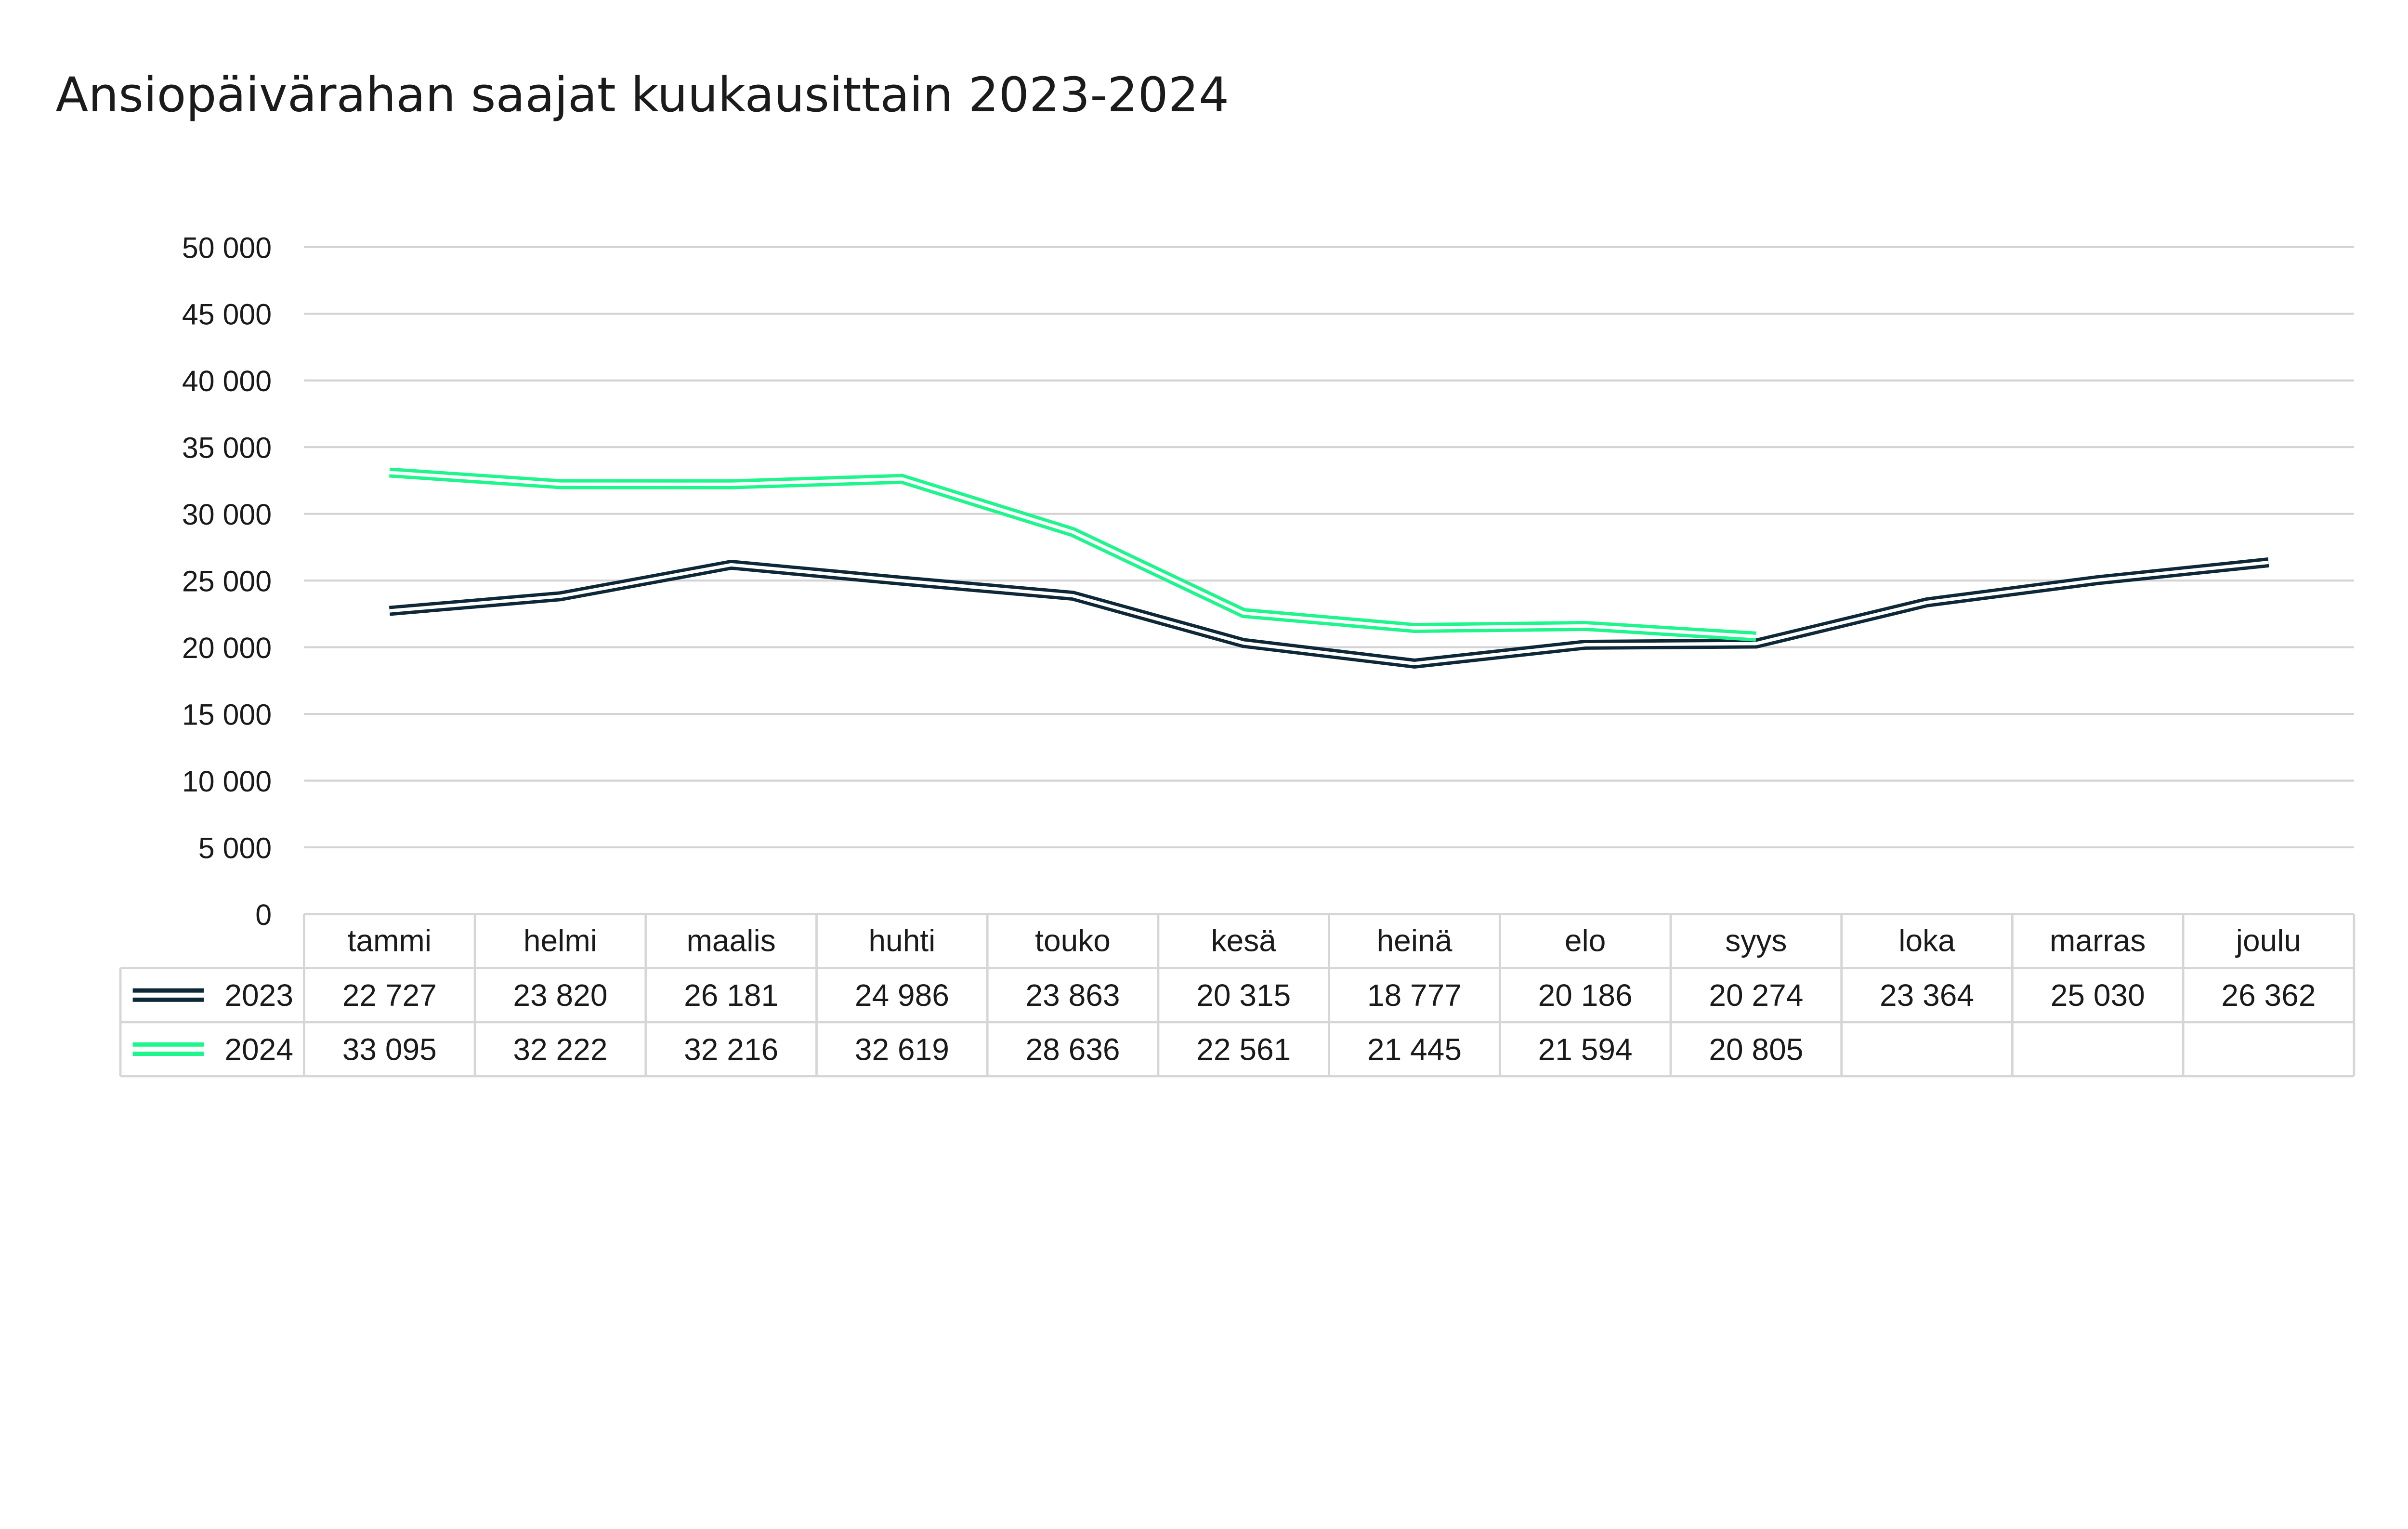  What do you see at coordinates (1414, 1050) in the screenshot?
I see `data-label-2024: 21 445` at bounding box center [1414, 1050].